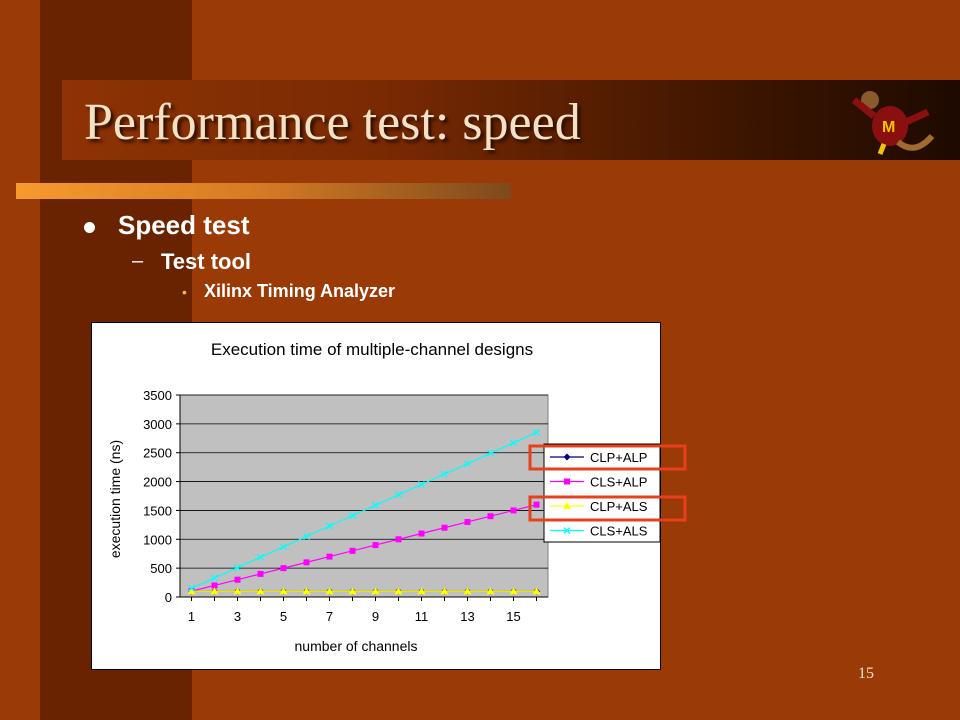  I want to click on y-tick-label: 1000, so click(157, 539).